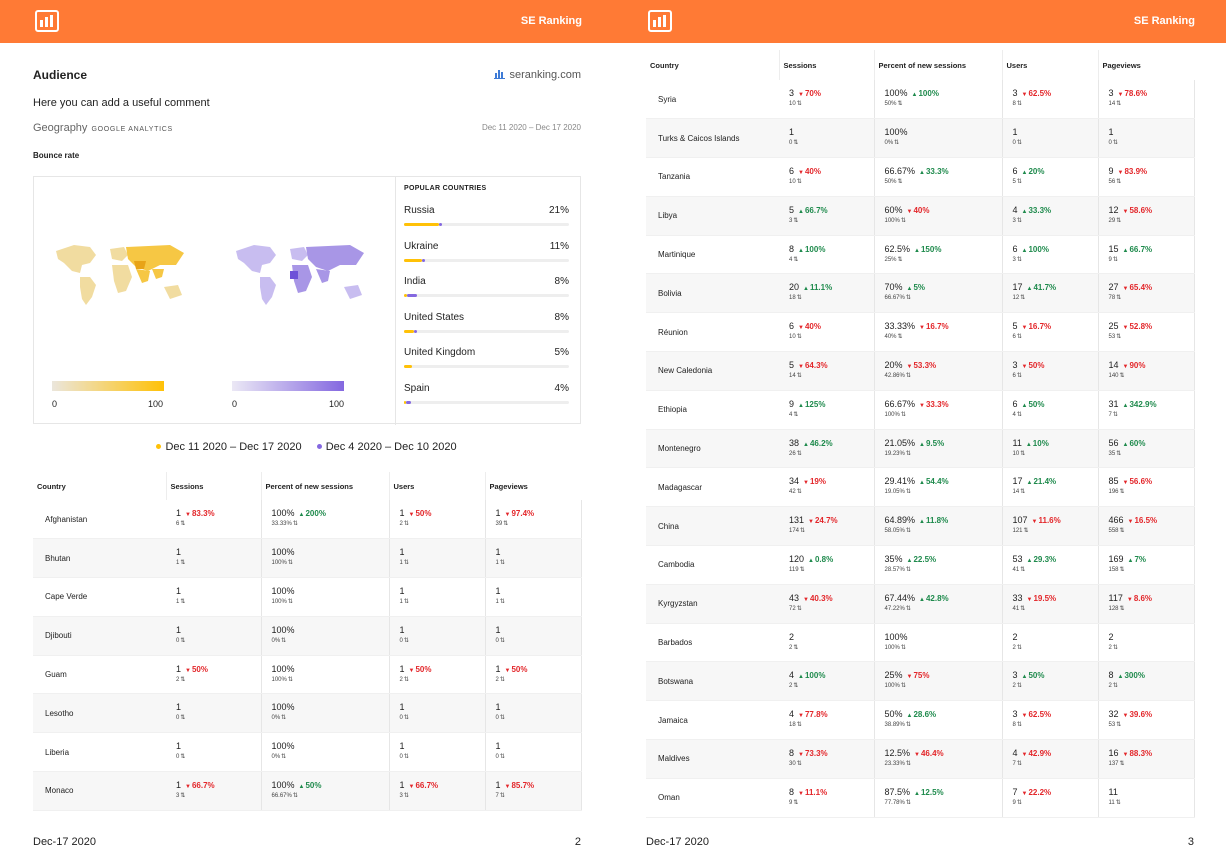 The image size is (1226, 867). What do you see at coordinates (216, 785) in the screenshot?
I see `value-line: 1 ▼66.7%` at bounding box center [216, 785].